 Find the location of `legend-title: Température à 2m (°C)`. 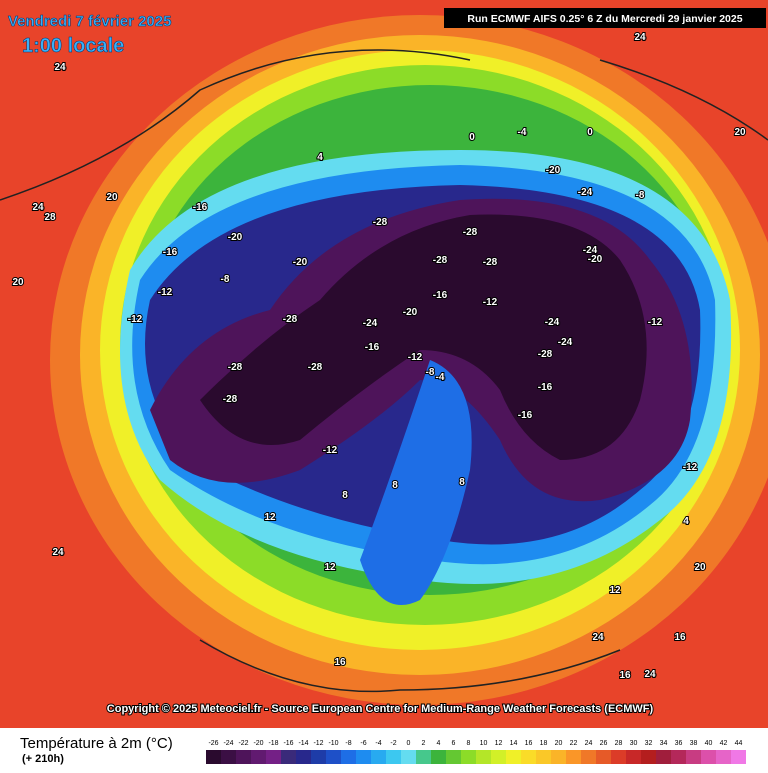

legend-title: Température à 2m (°C) is located at coordinates (96, 743).